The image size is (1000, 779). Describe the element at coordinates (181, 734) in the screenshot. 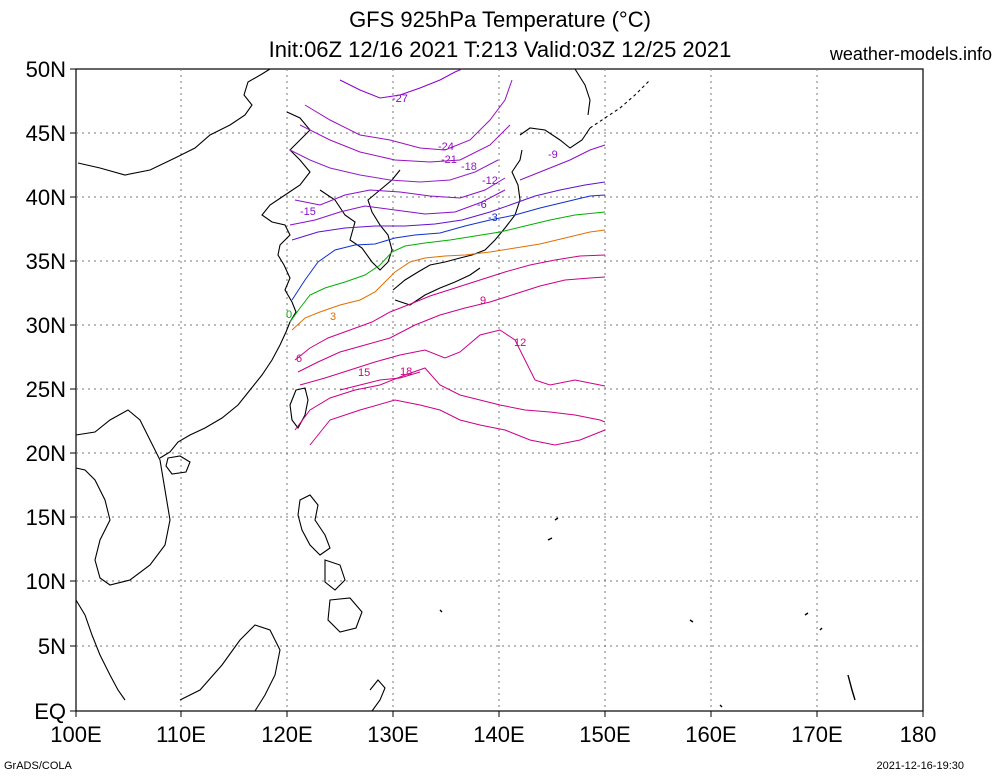

I see `lon-label-110e: 110E` at that location.